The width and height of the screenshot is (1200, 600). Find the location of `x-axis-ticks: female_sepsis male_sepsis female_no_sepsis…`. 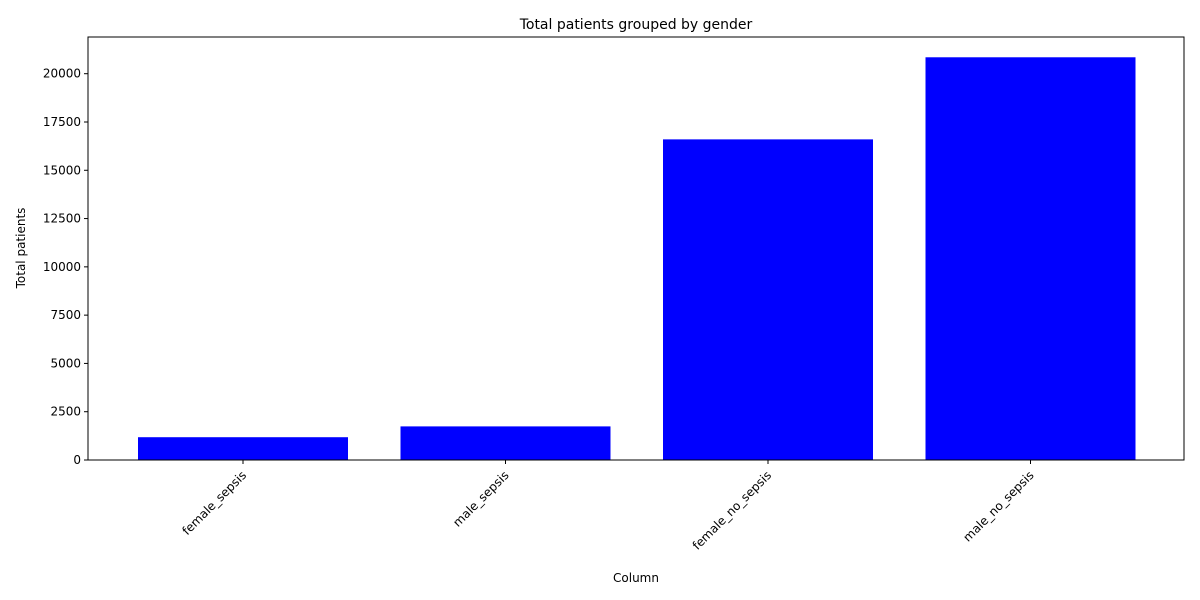

x-axis-ticks: female_sepsis male_sepsis female_no_sepsis… is located at coordinates (608, 506).